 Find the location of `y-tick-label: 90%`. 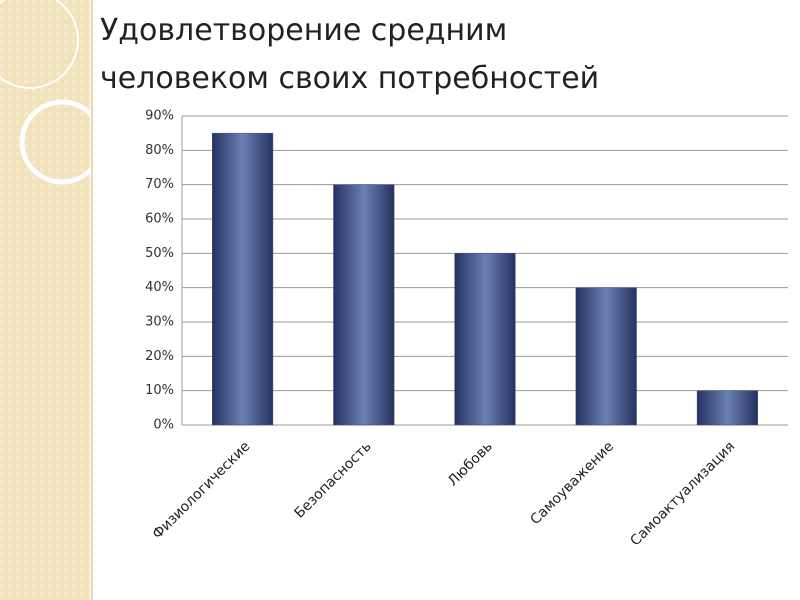

y-tick-label: 90% is located at coordinates (159, 116).